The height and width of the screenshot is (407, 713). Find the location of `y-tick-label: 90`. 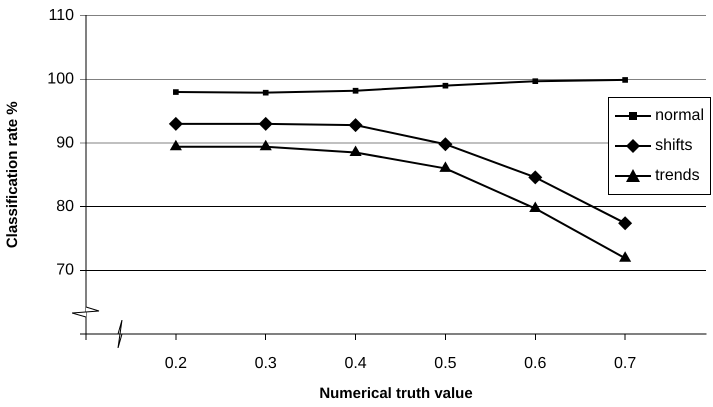

y-tick-label: 90 is located at coordinates (65, 143).